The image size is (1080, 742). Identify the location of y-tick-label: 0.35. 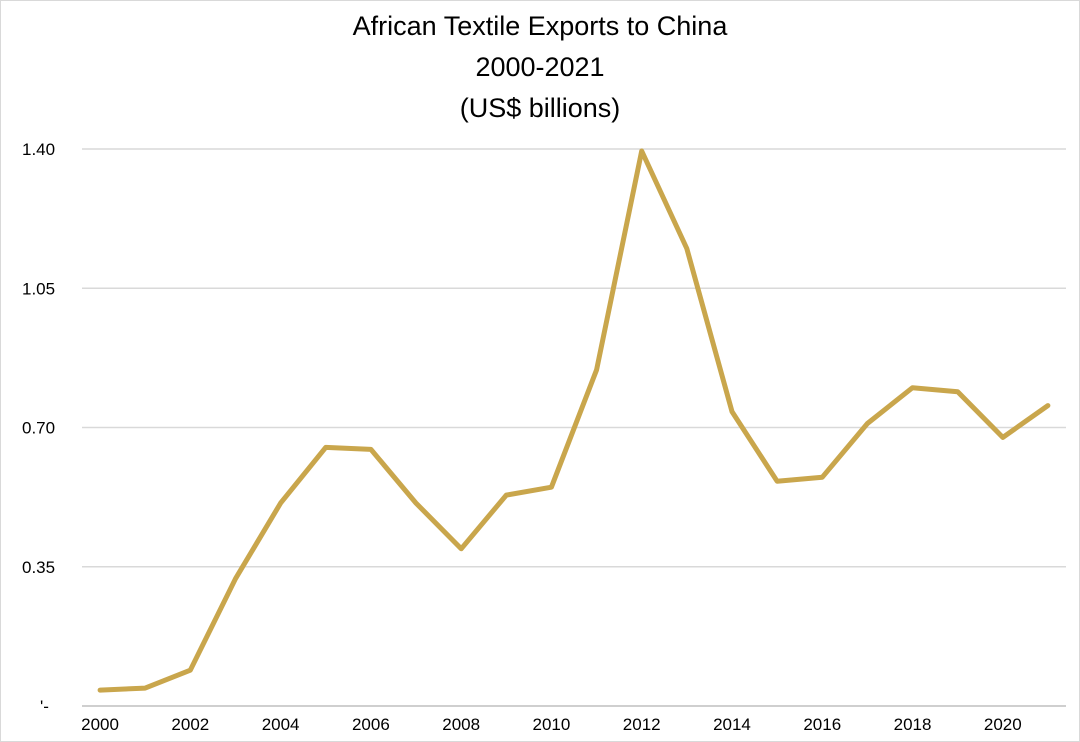
(38, 567).